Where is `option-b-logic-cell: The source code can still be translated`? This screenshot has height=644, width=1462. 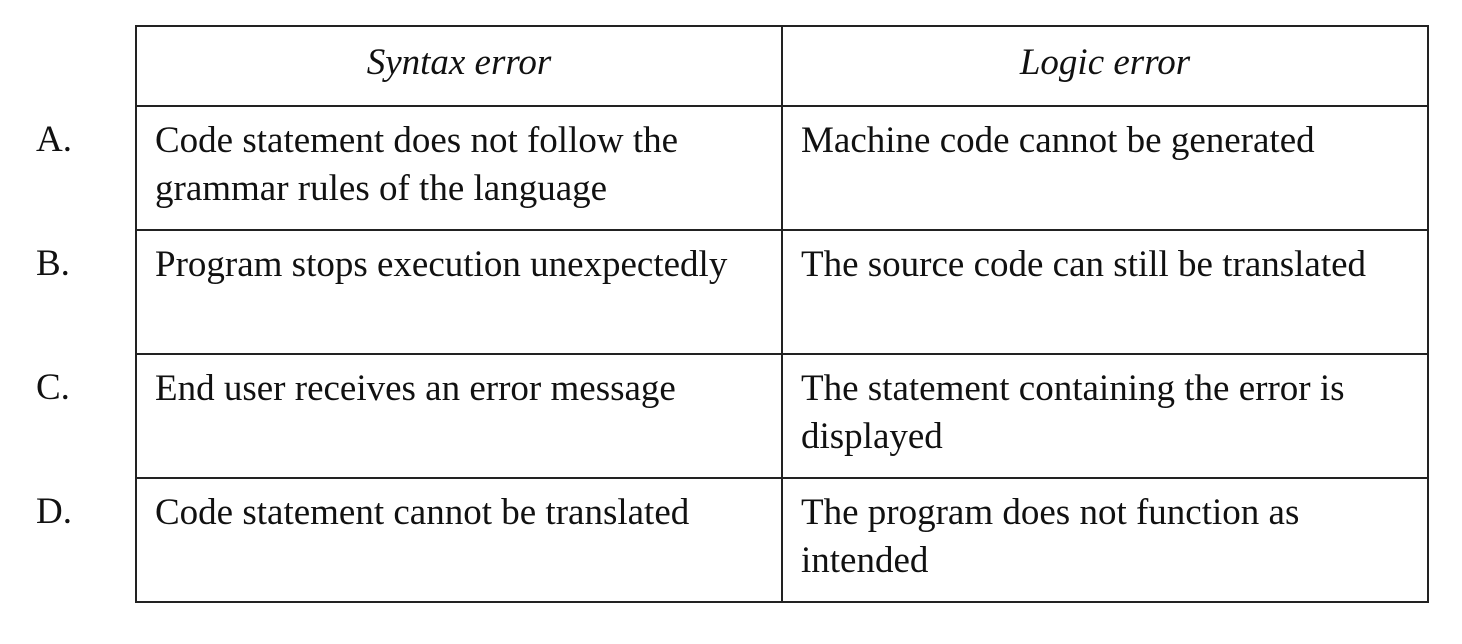 option-b-logic-cell: The source code can still be translated is located at coordinates (1105, 292).